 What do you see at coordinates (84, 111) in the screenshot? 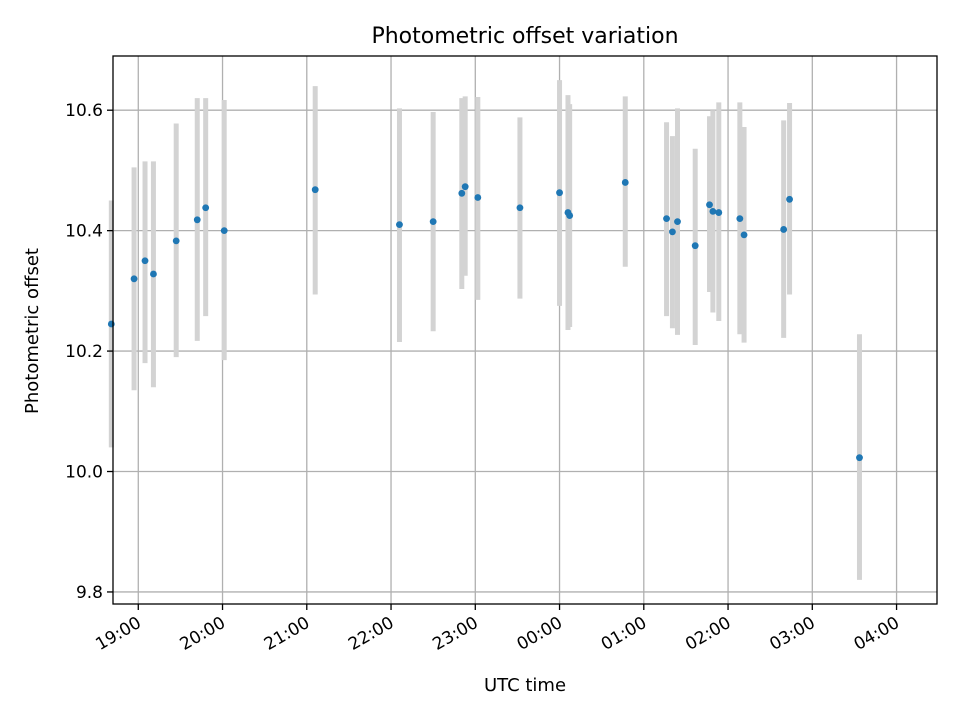
I see `y-tick-label: 10.6` at bounding box center [84, 111].